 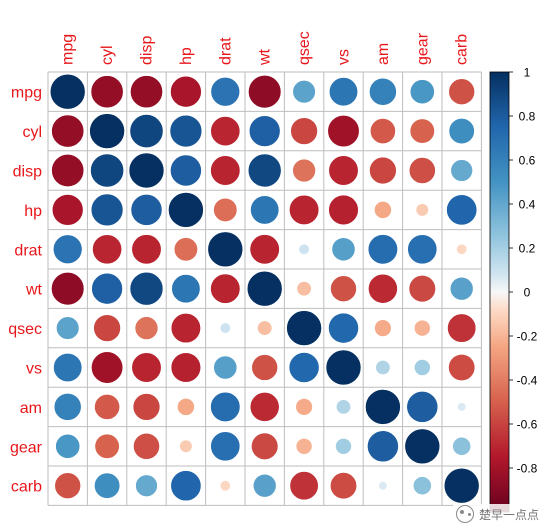 What do you see at coordinates (462, 249) in the screenshot?
I see `corr-circle-drat-carb` at bounding box center [462, 249].